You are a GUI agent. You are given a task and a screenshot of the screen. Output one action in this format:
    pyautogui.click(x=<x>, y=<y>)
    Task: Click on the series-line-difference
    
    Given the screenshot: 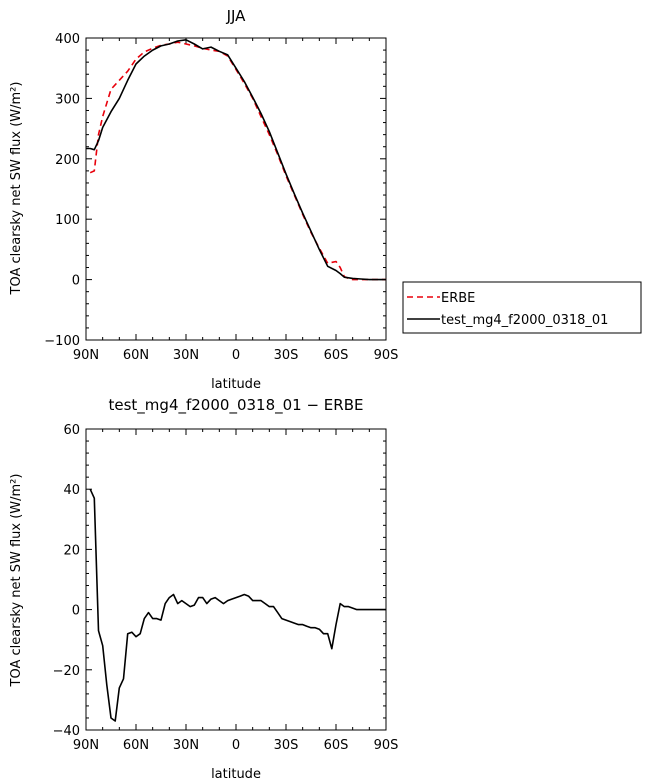 What is the action you would take?
    pyautogui.click(x=237, y=605)
    